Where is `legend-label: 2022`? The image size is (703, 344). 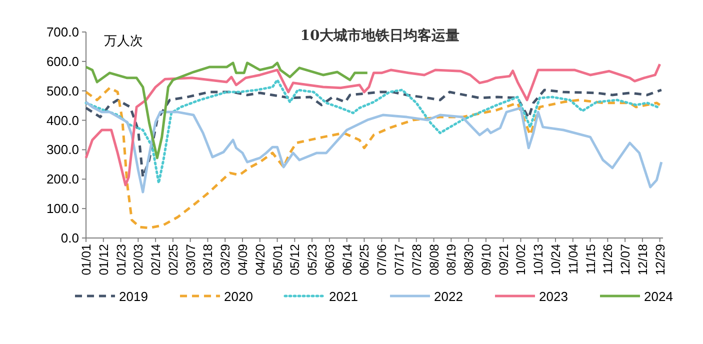 legend-label: 2022 is located at coordinates (448, 296).